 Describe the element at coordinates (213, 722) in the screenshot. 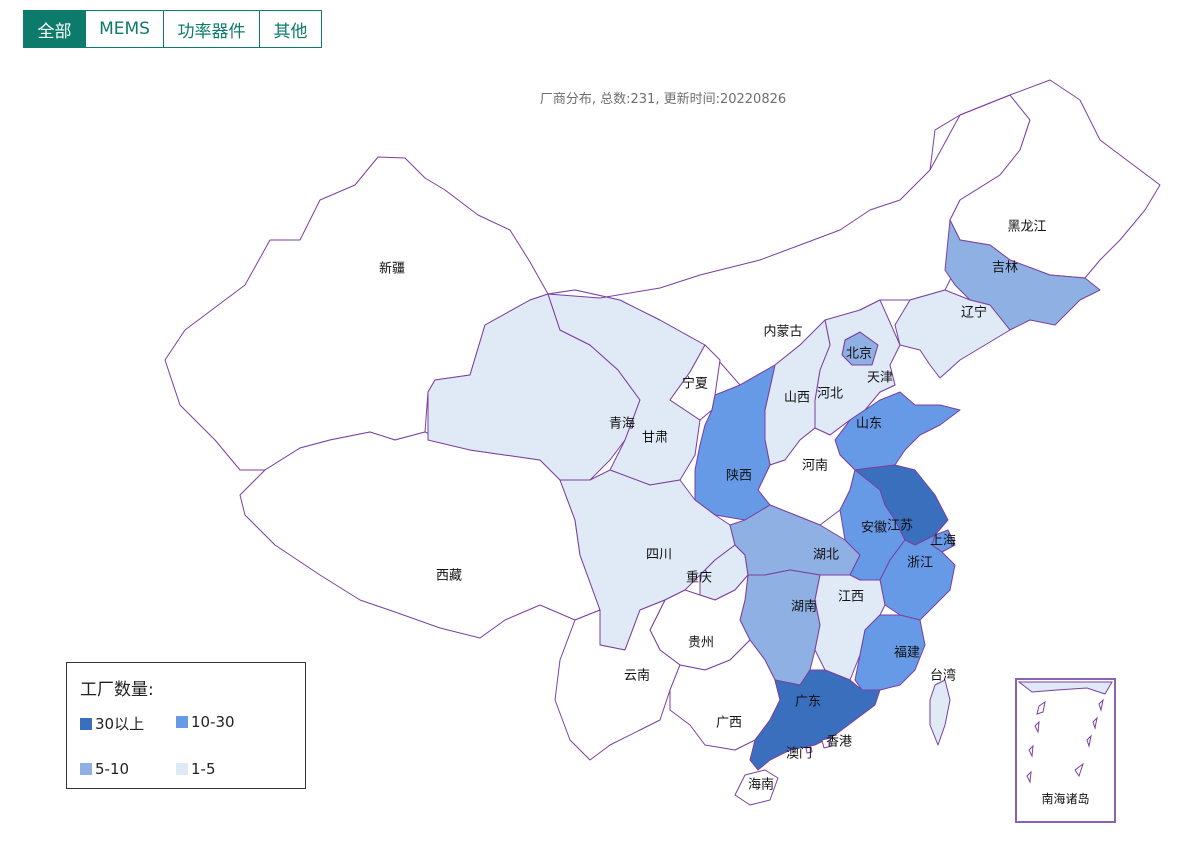

I see `legend-item-label: 10-30` at that location.